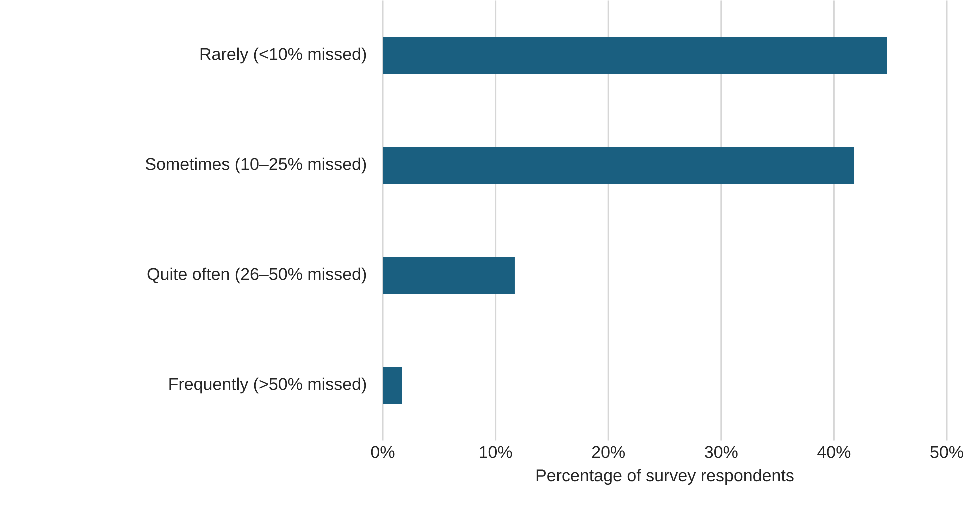 This screenshot has height=528, width=974. I want to click on y-tick-label: Sometimes (10–25% missed), so click(256, 166).